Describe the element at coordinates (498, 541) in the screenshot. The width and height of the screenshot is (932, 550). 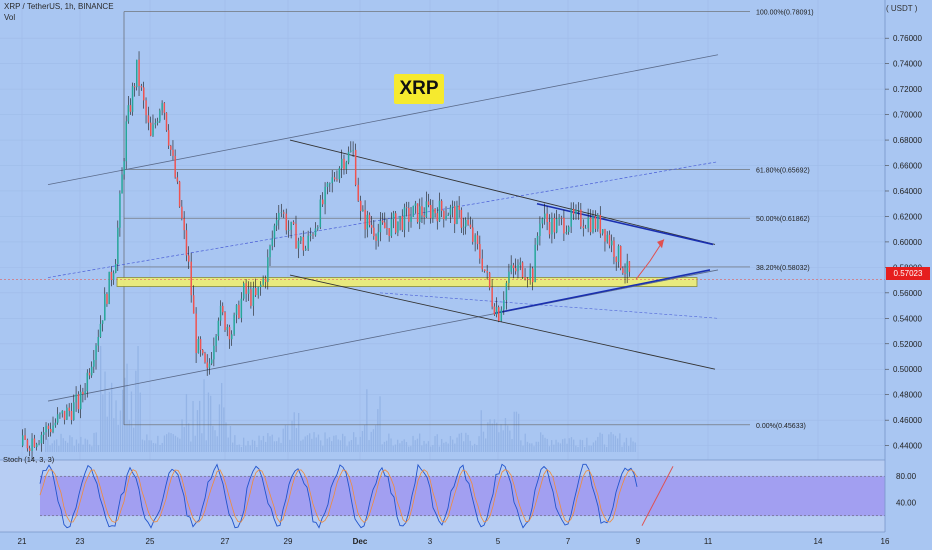
I see `time-tick-label: 5` at that location.